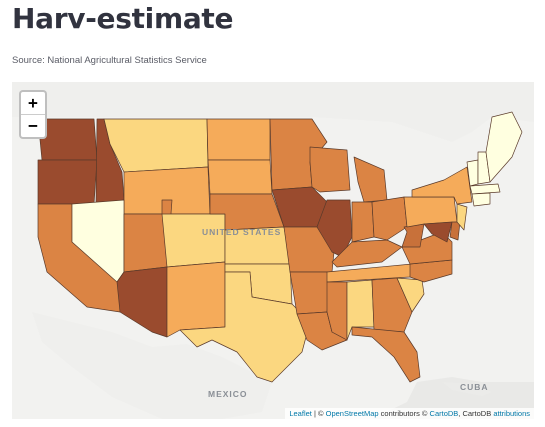 Image resolution: width=545 pixels, height=427 pixels. Describe the element at coordinates (33, 125) in the screenshot. I see `zoom-out-button: −` at that location.